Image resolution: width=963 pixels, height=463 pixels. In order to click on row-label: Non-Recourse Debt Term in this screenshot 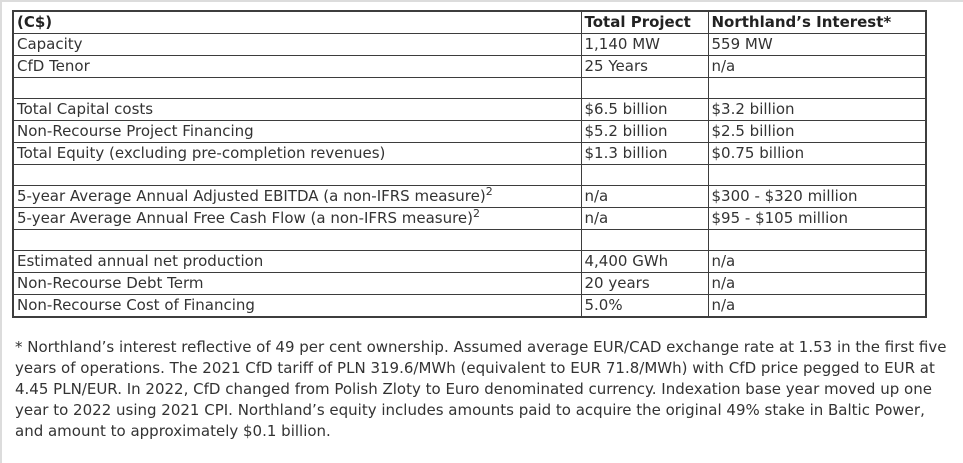, I will do `click(297, 283)`.